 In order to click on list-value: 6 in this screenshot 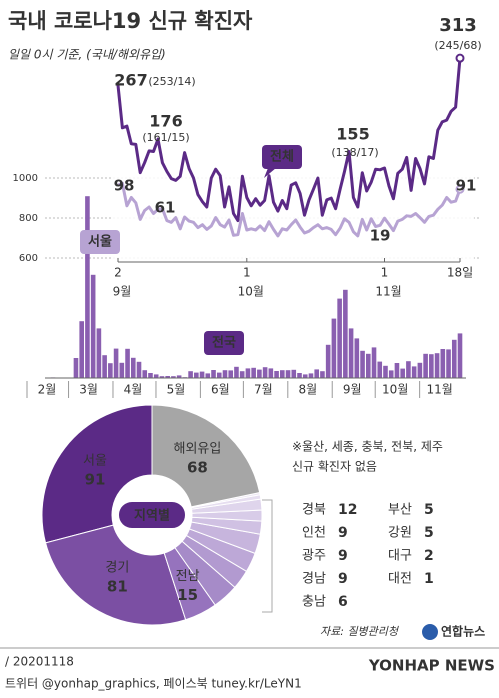, I will do `click(343, 602)`.